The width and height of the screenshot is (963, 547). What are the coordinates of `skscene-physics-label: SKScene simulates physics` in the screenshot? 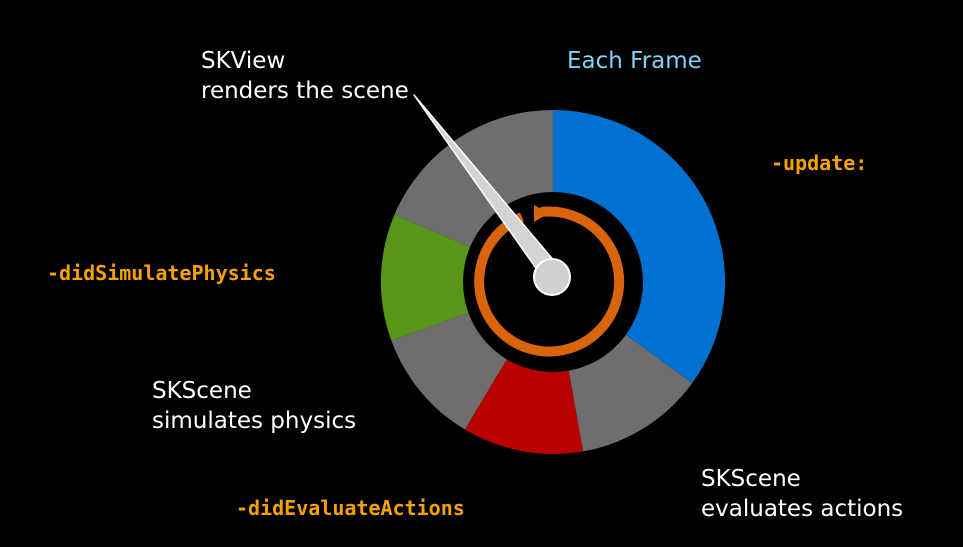 It's located at (254, 406).